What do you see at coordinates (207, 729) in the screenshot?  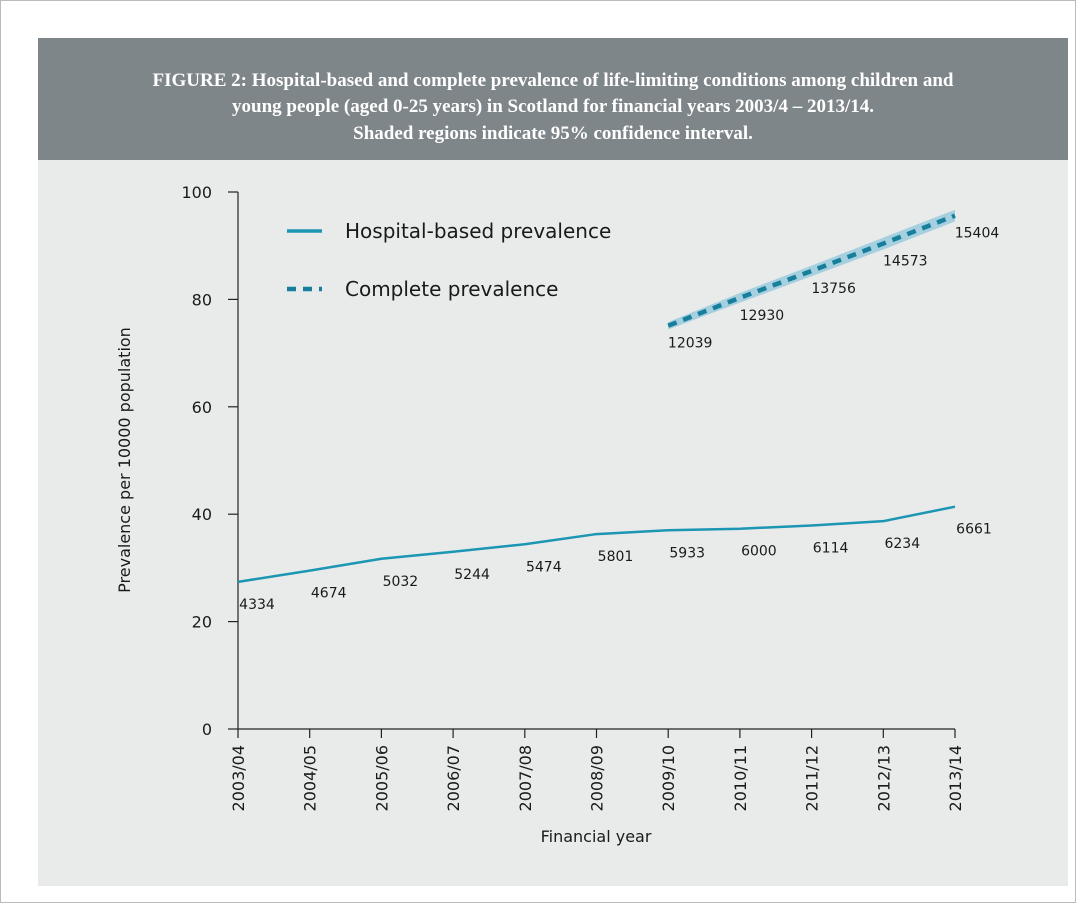 I see `y-tick-label: 0` at bounding box center [207, 729].